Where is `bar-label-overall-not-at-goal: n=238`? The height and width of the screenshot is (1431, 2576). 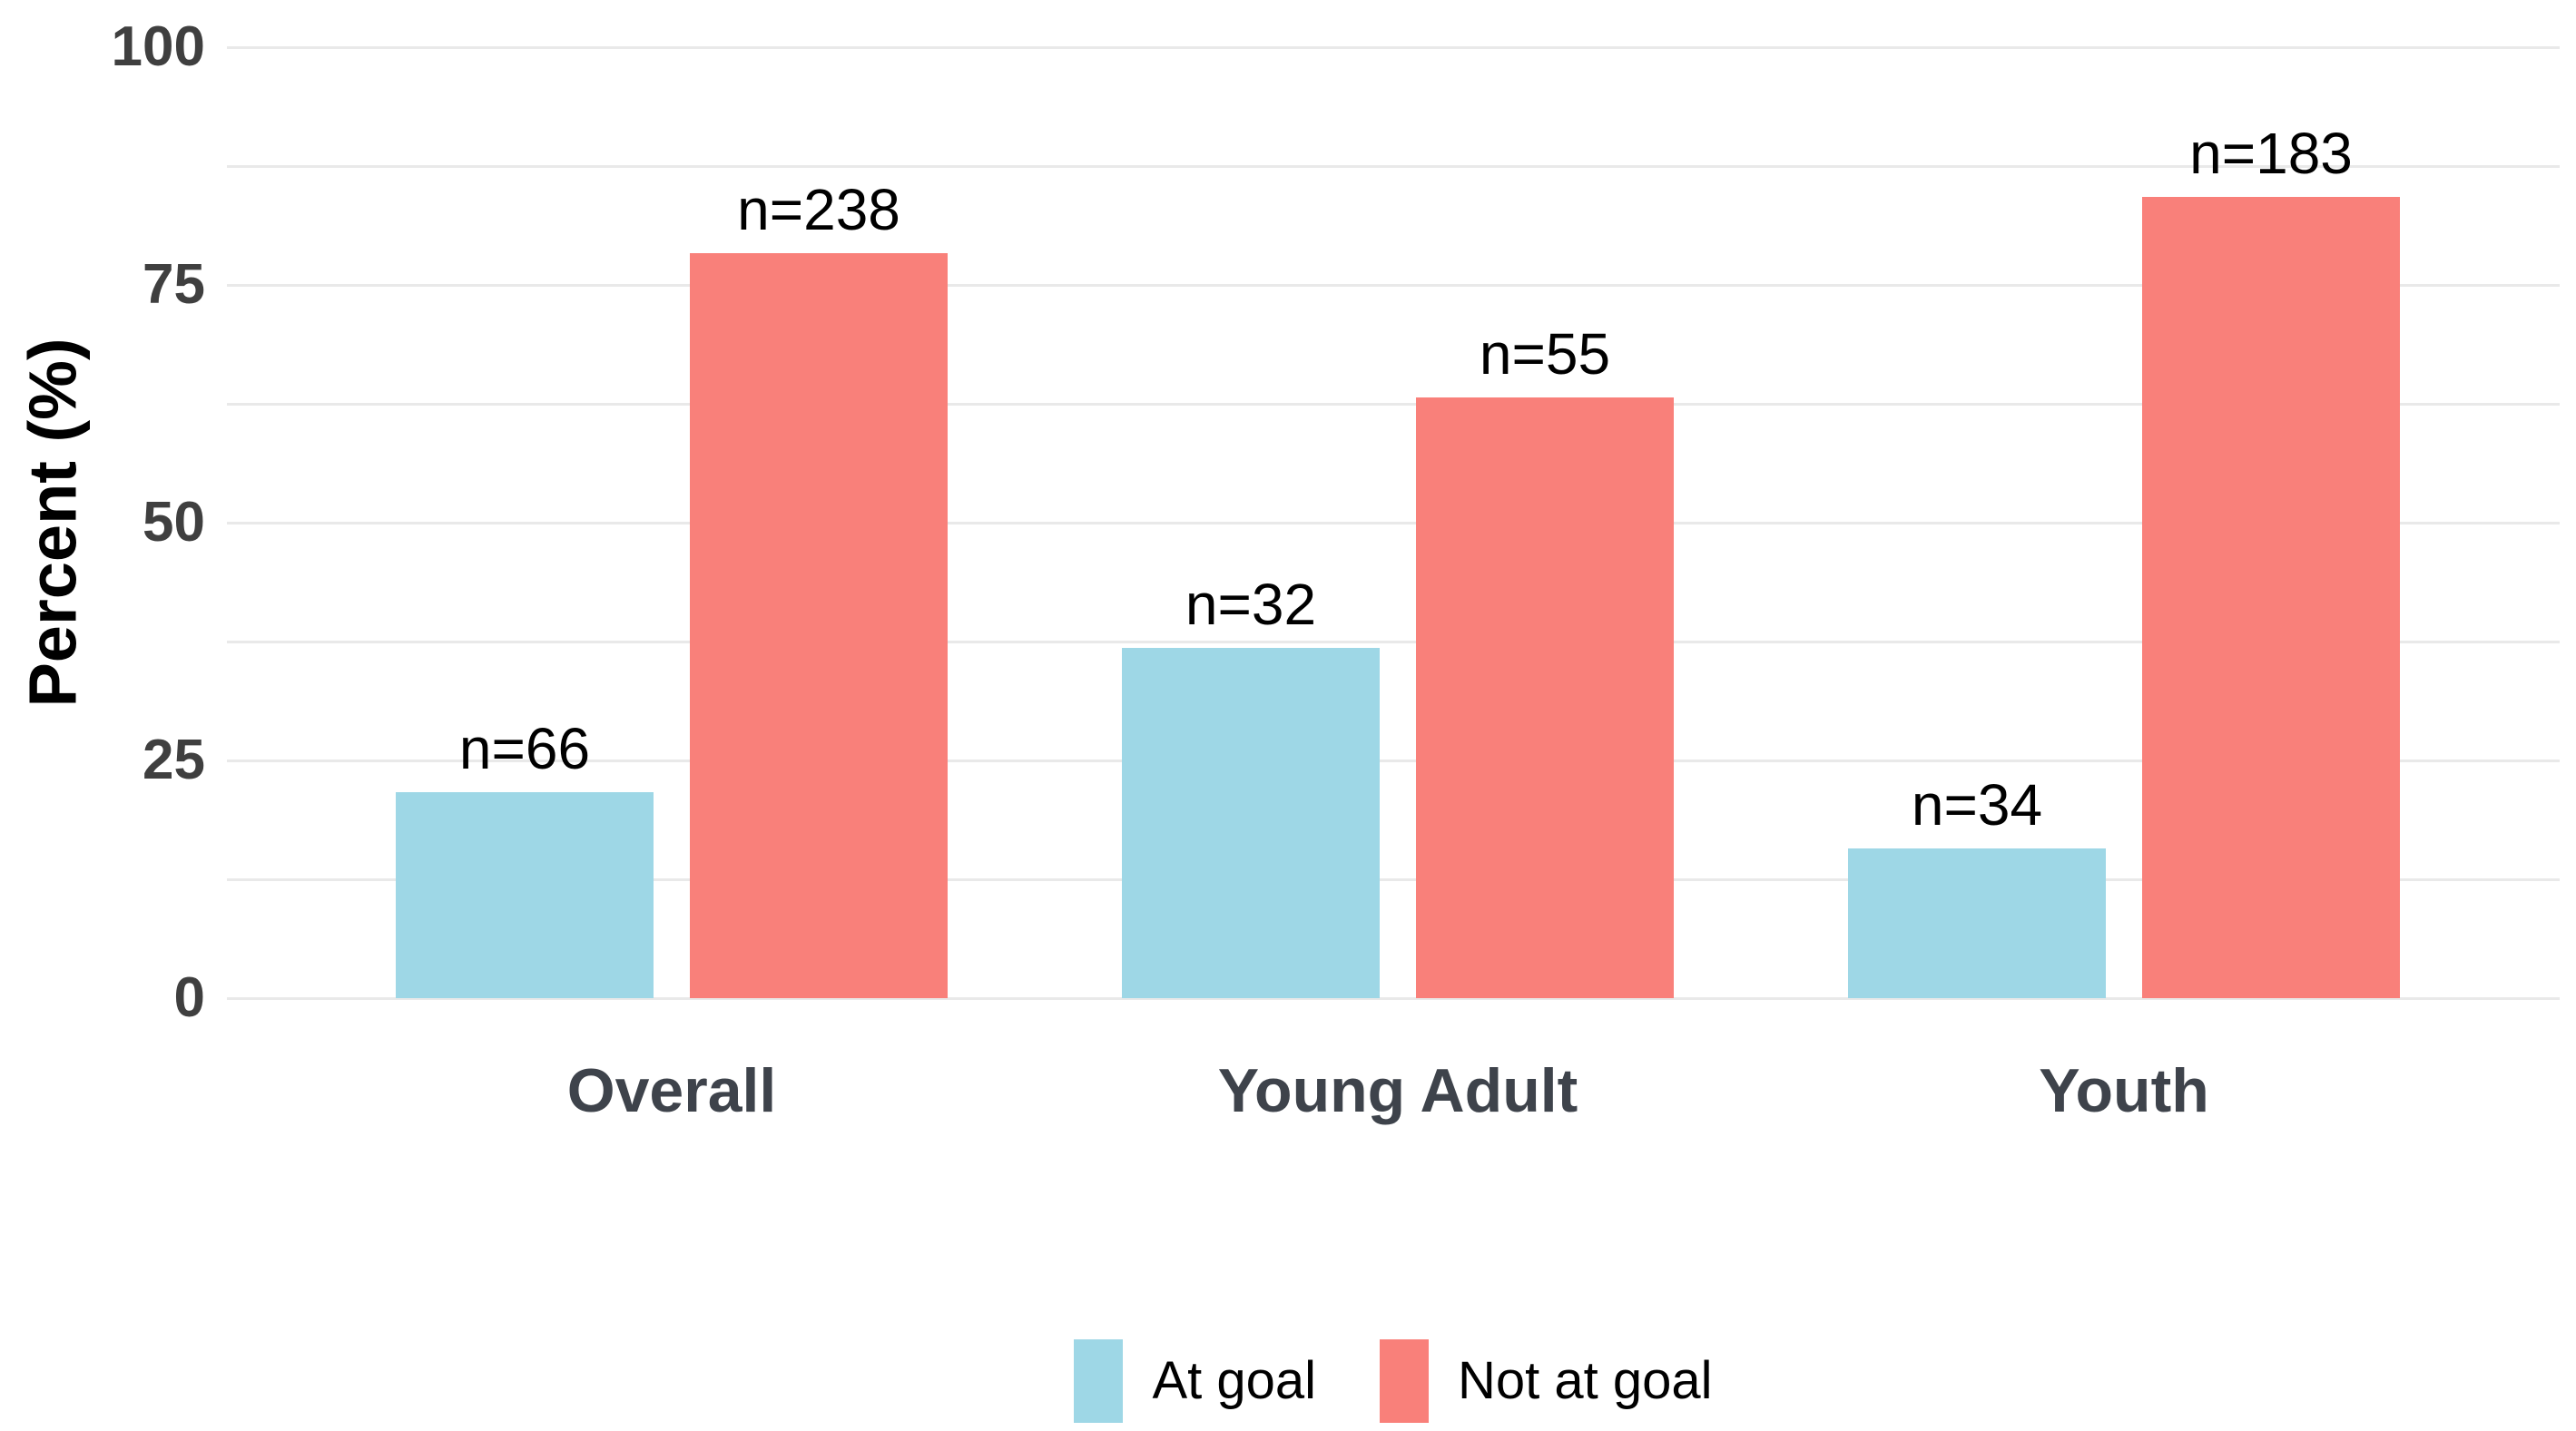 bar-label-overall-not-at-goal: n=238 is located at coordinates (818, 210).